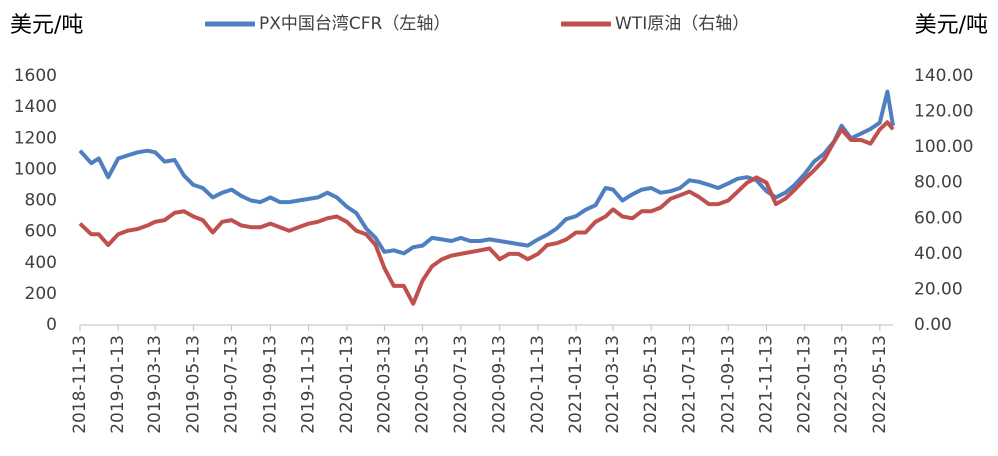  Describe the element at coordinates (805, 384) in the screenshot. I see `x-tick-label: 2022-01-13` at that location.